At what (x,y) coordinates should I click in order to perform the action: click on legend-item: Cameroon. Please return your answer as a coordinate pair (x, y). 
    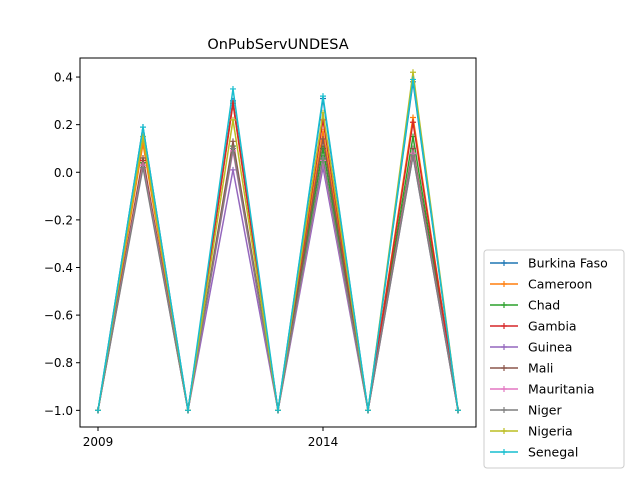
    Looking at the image, I should click on (541, 284).